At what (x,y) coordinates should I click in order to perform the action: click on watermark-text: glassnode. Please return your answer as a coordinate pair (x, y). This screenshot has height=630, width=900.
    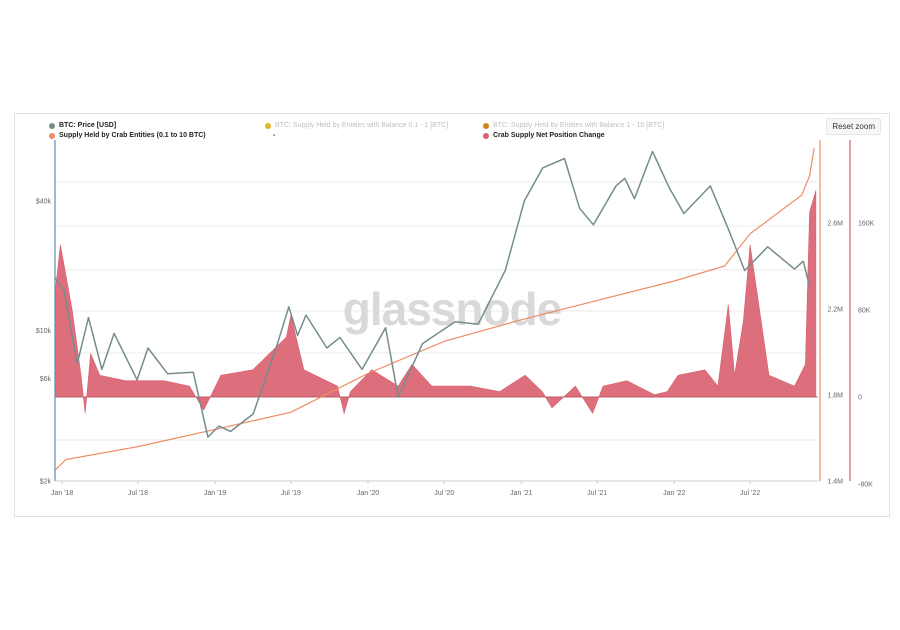
    Looking at the image, I should click on (452, 309).